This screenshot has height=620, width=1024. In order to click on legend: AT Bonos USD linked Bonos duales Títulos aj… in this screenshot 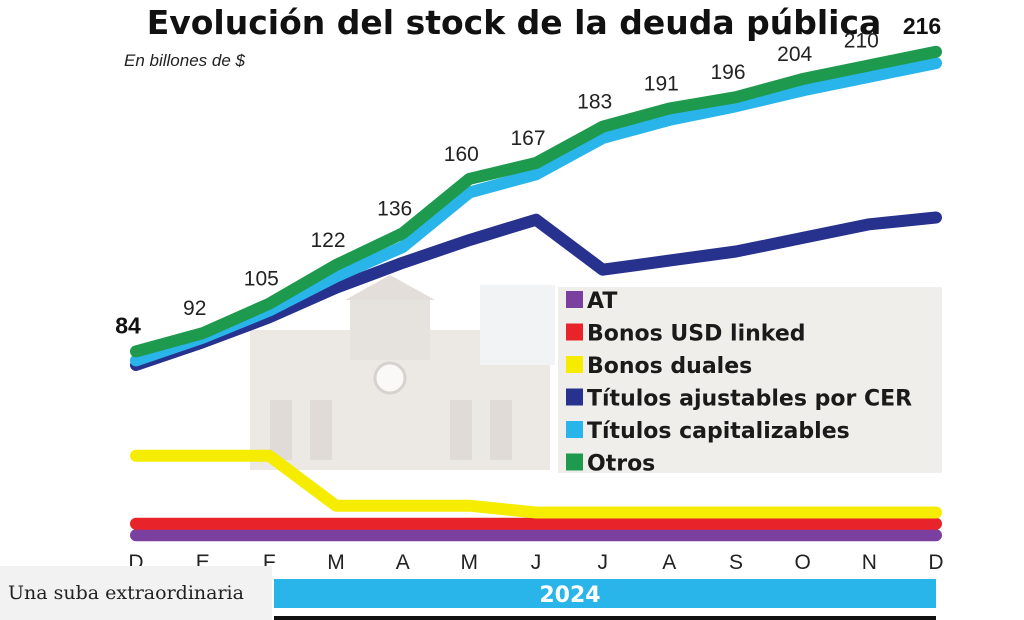, I will do `click(739, 383)`.